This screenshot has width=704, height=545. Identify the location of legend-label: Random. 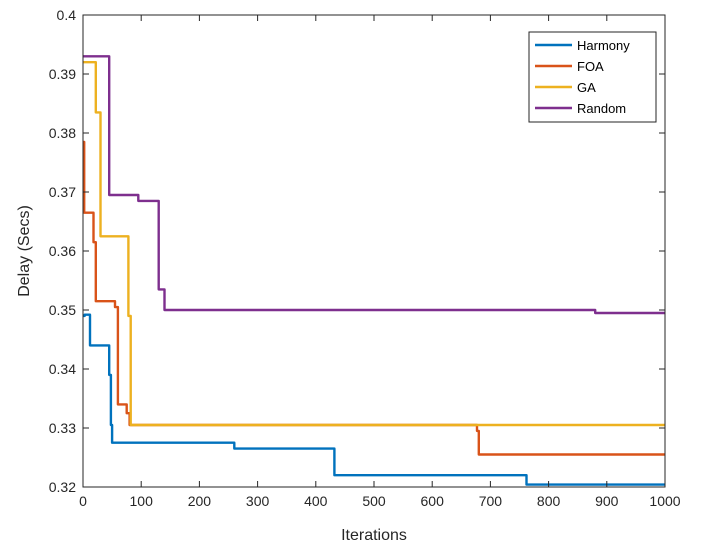
(601, 108).